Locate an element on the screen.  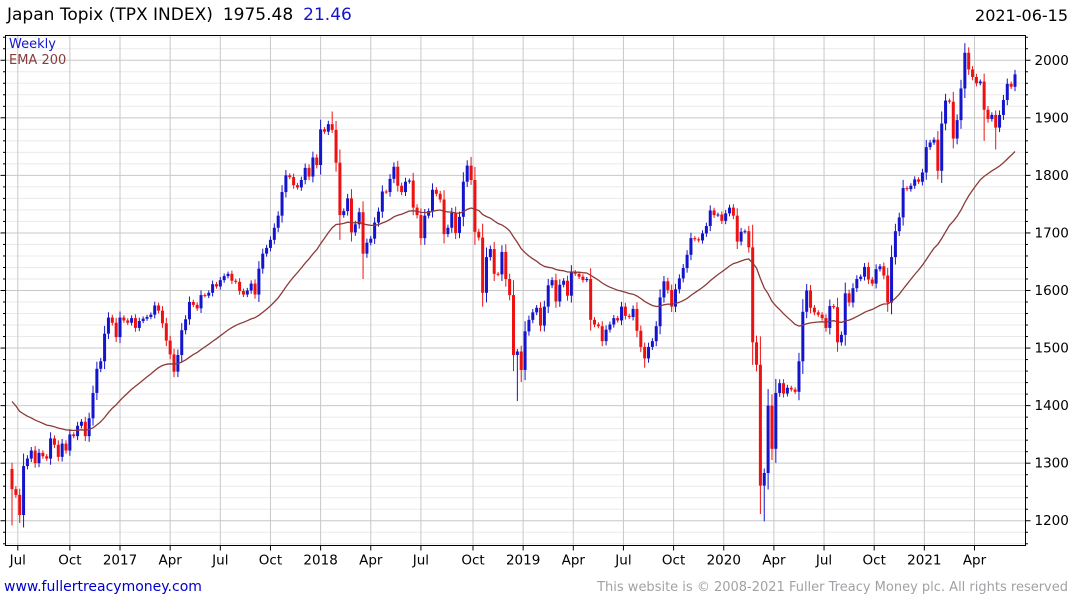
chart-date: 2021-06-15 is located at coordinates (1021, 15).